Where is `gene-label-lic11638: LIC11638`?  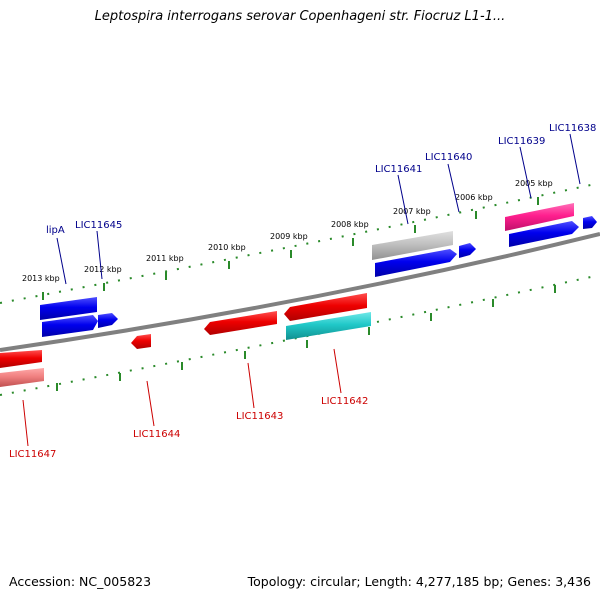
gene-label-lic11638: LIC11638 is located at coordinates (572, 128).